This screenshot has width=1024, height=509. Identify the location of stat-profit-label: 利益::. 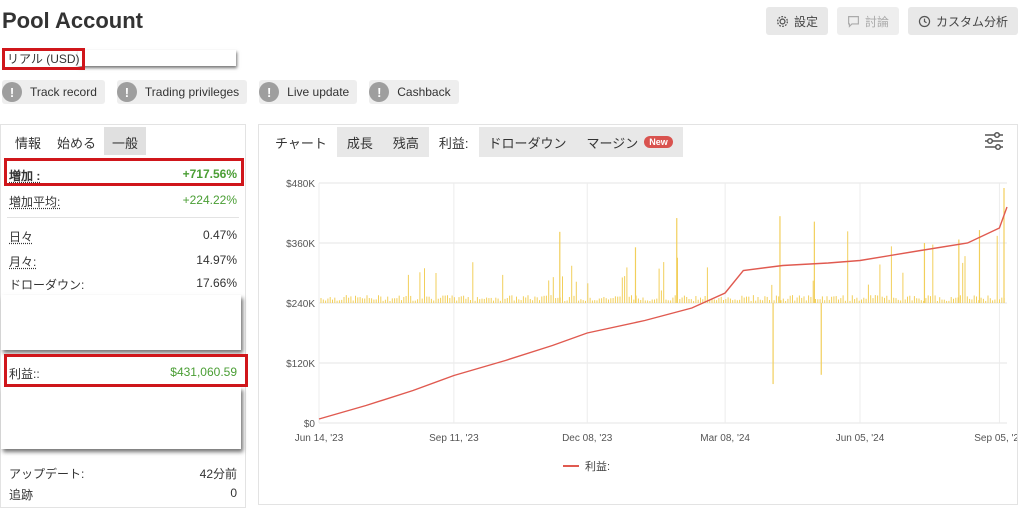
(24, 374).